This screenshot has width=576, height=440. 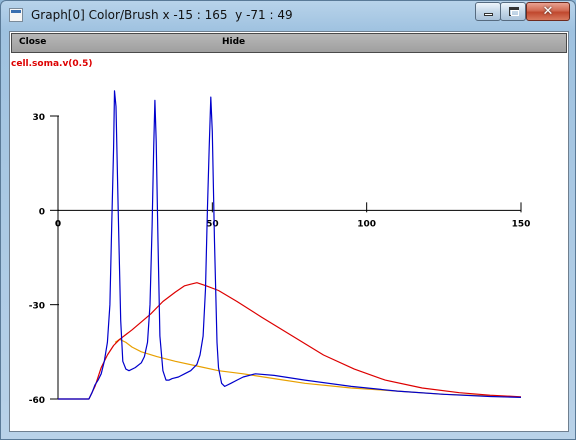 What do you see at coordinates (521, 224) in the screenshot?
I see `x-tick-label: 150` at bounding box center [521, 224].